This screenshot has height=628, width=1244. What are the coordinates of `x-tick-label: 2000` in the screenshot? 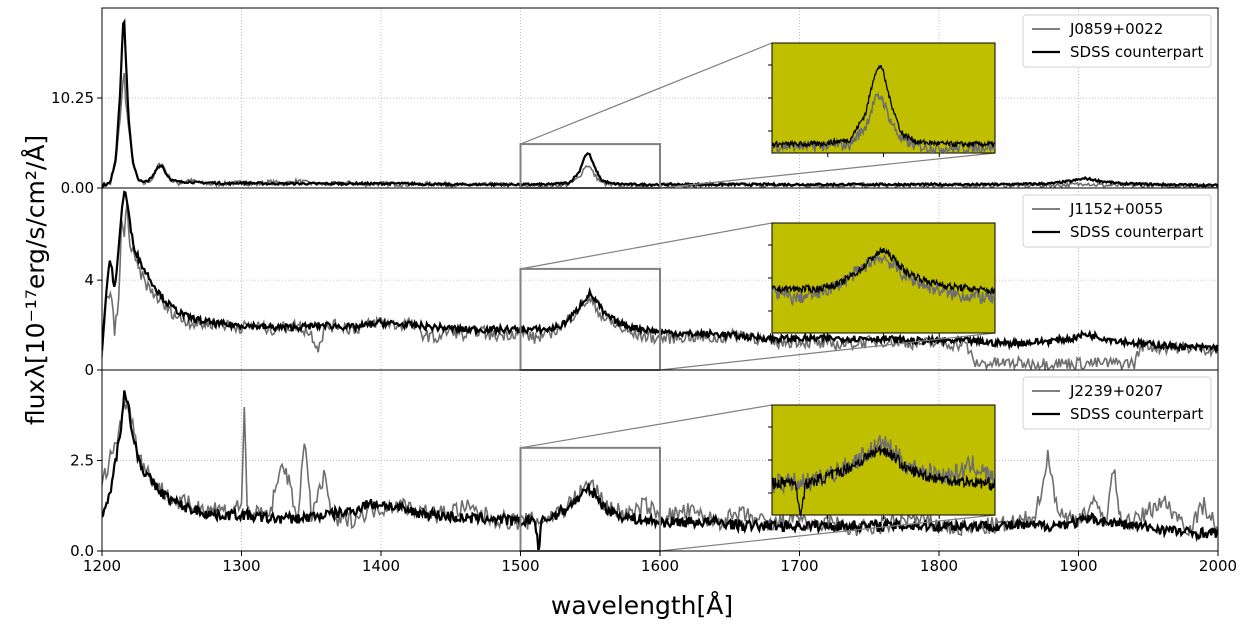 It's located at (1218, 566).